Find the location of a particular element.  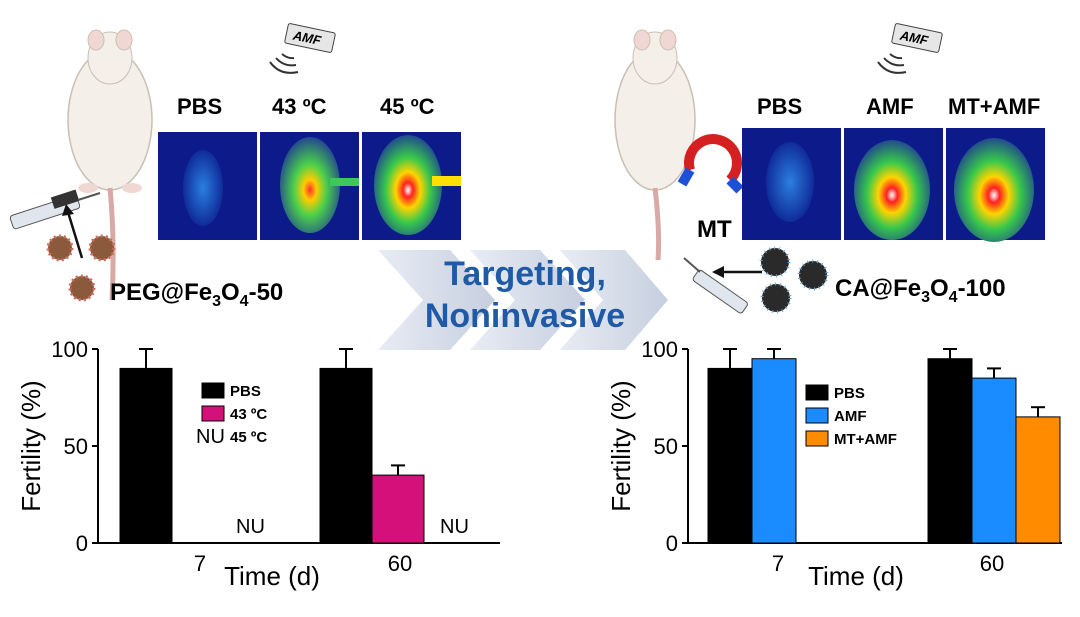

right-chart-legend-label: AMF is located at coordinates (850, 416).